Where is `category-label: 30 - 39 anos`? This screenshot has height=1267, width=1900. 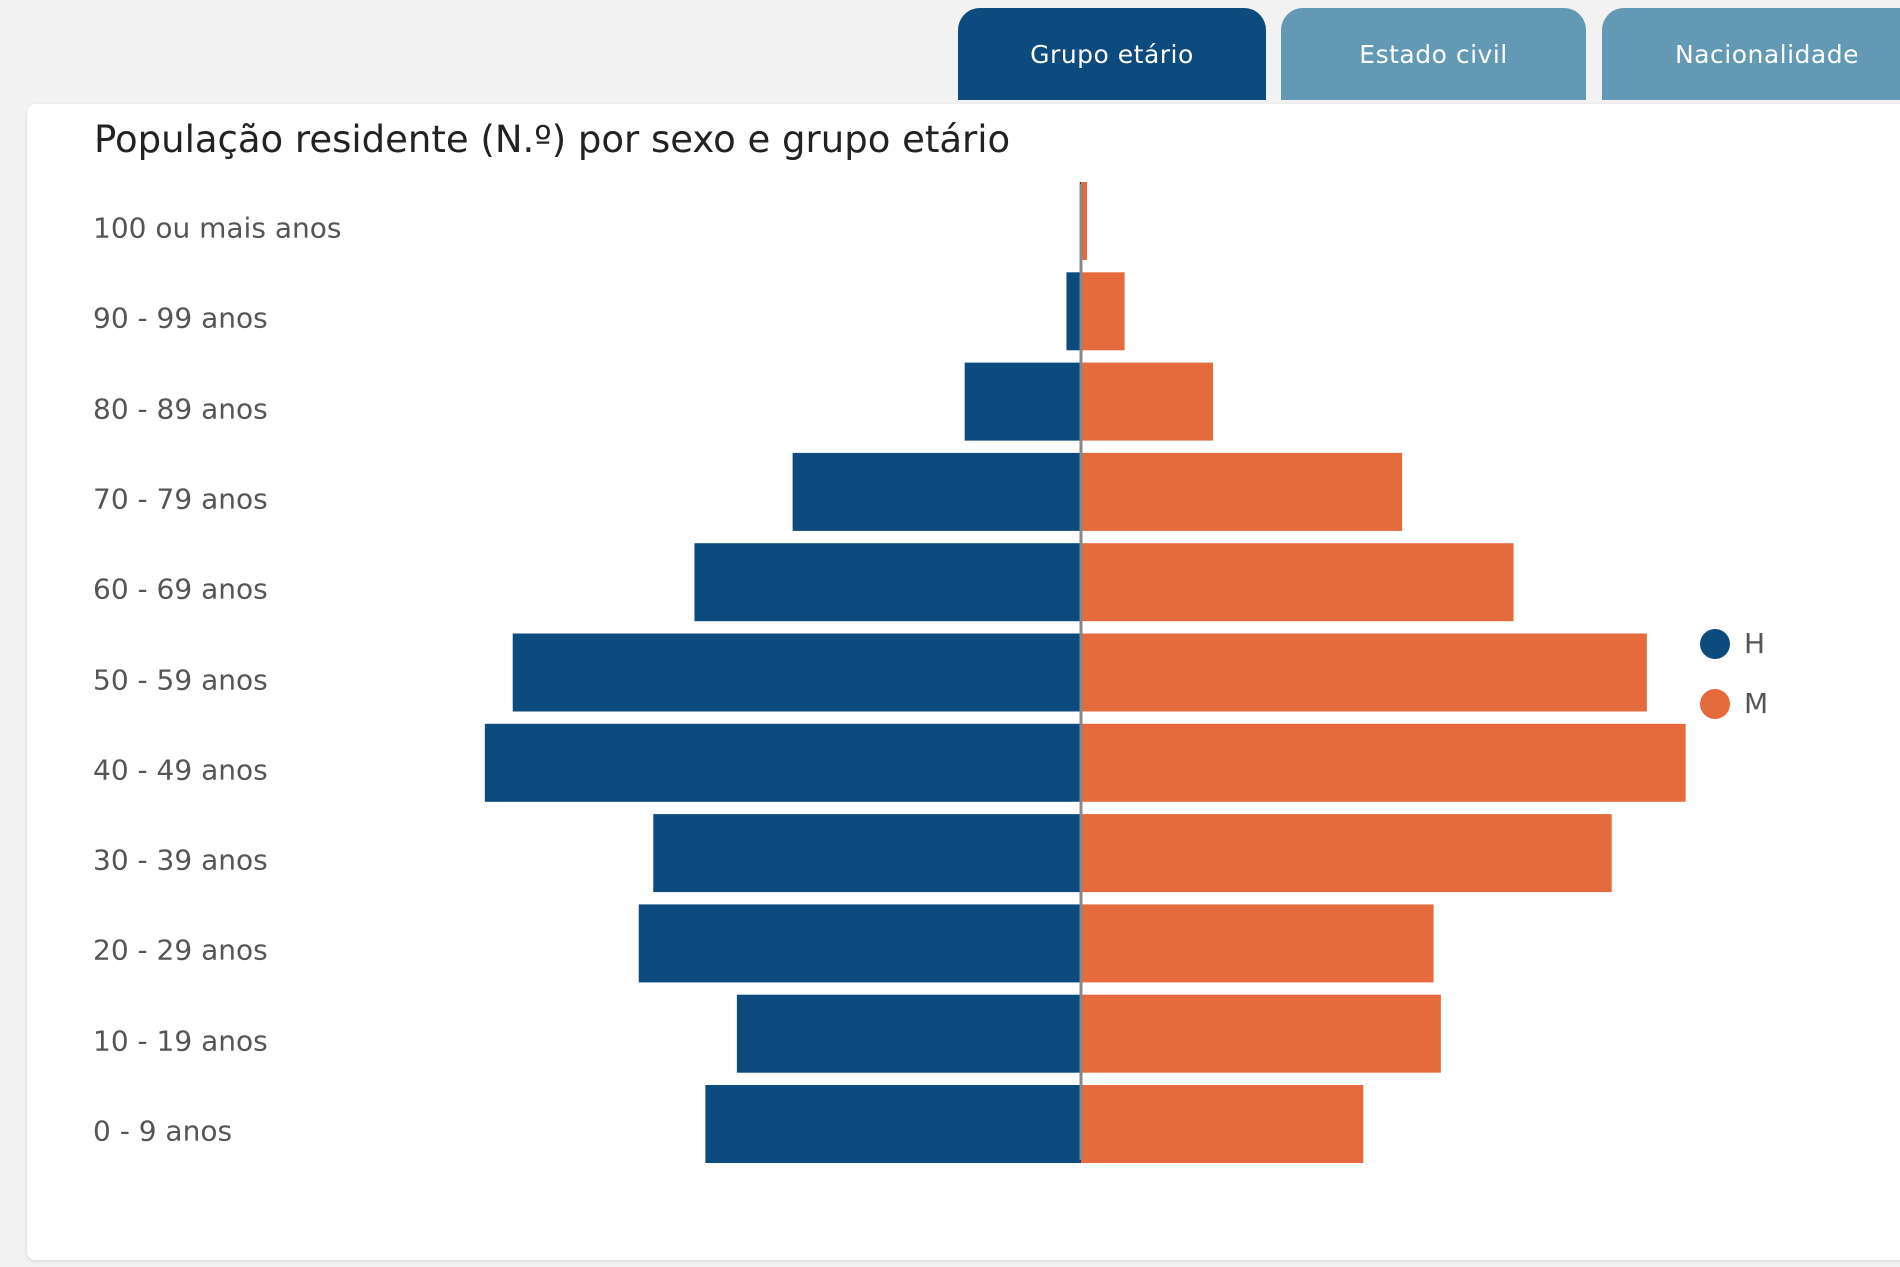 category-label: 30 - 39 anos is located at coordinates (180, 860).